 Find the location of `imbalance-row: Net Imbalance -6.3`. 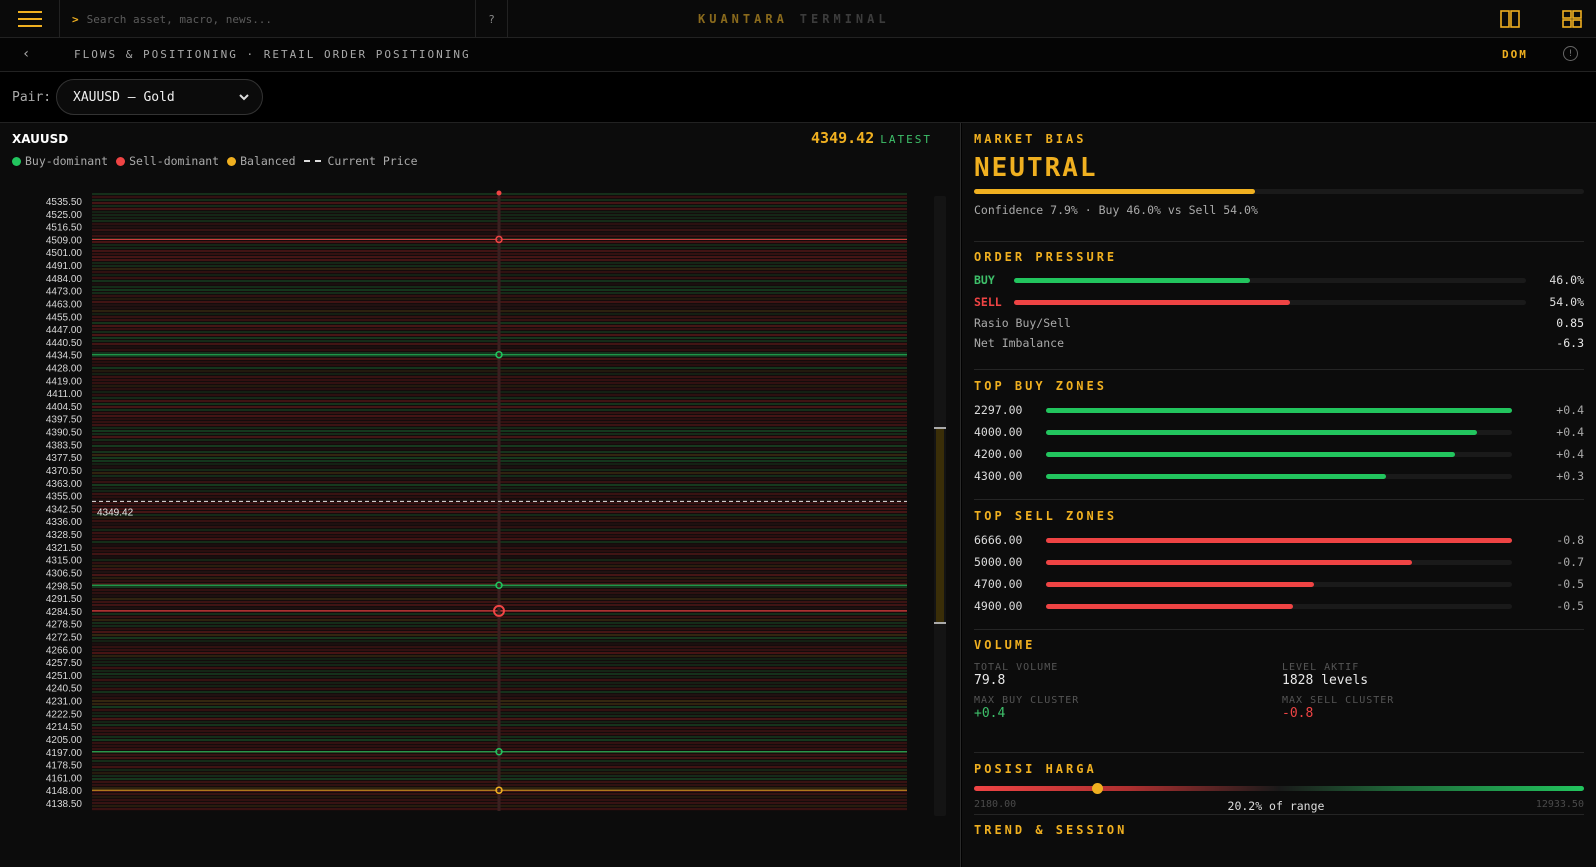

imbalance-row: Net Imbalance -6.3 is located at coordinates (1279, 343).